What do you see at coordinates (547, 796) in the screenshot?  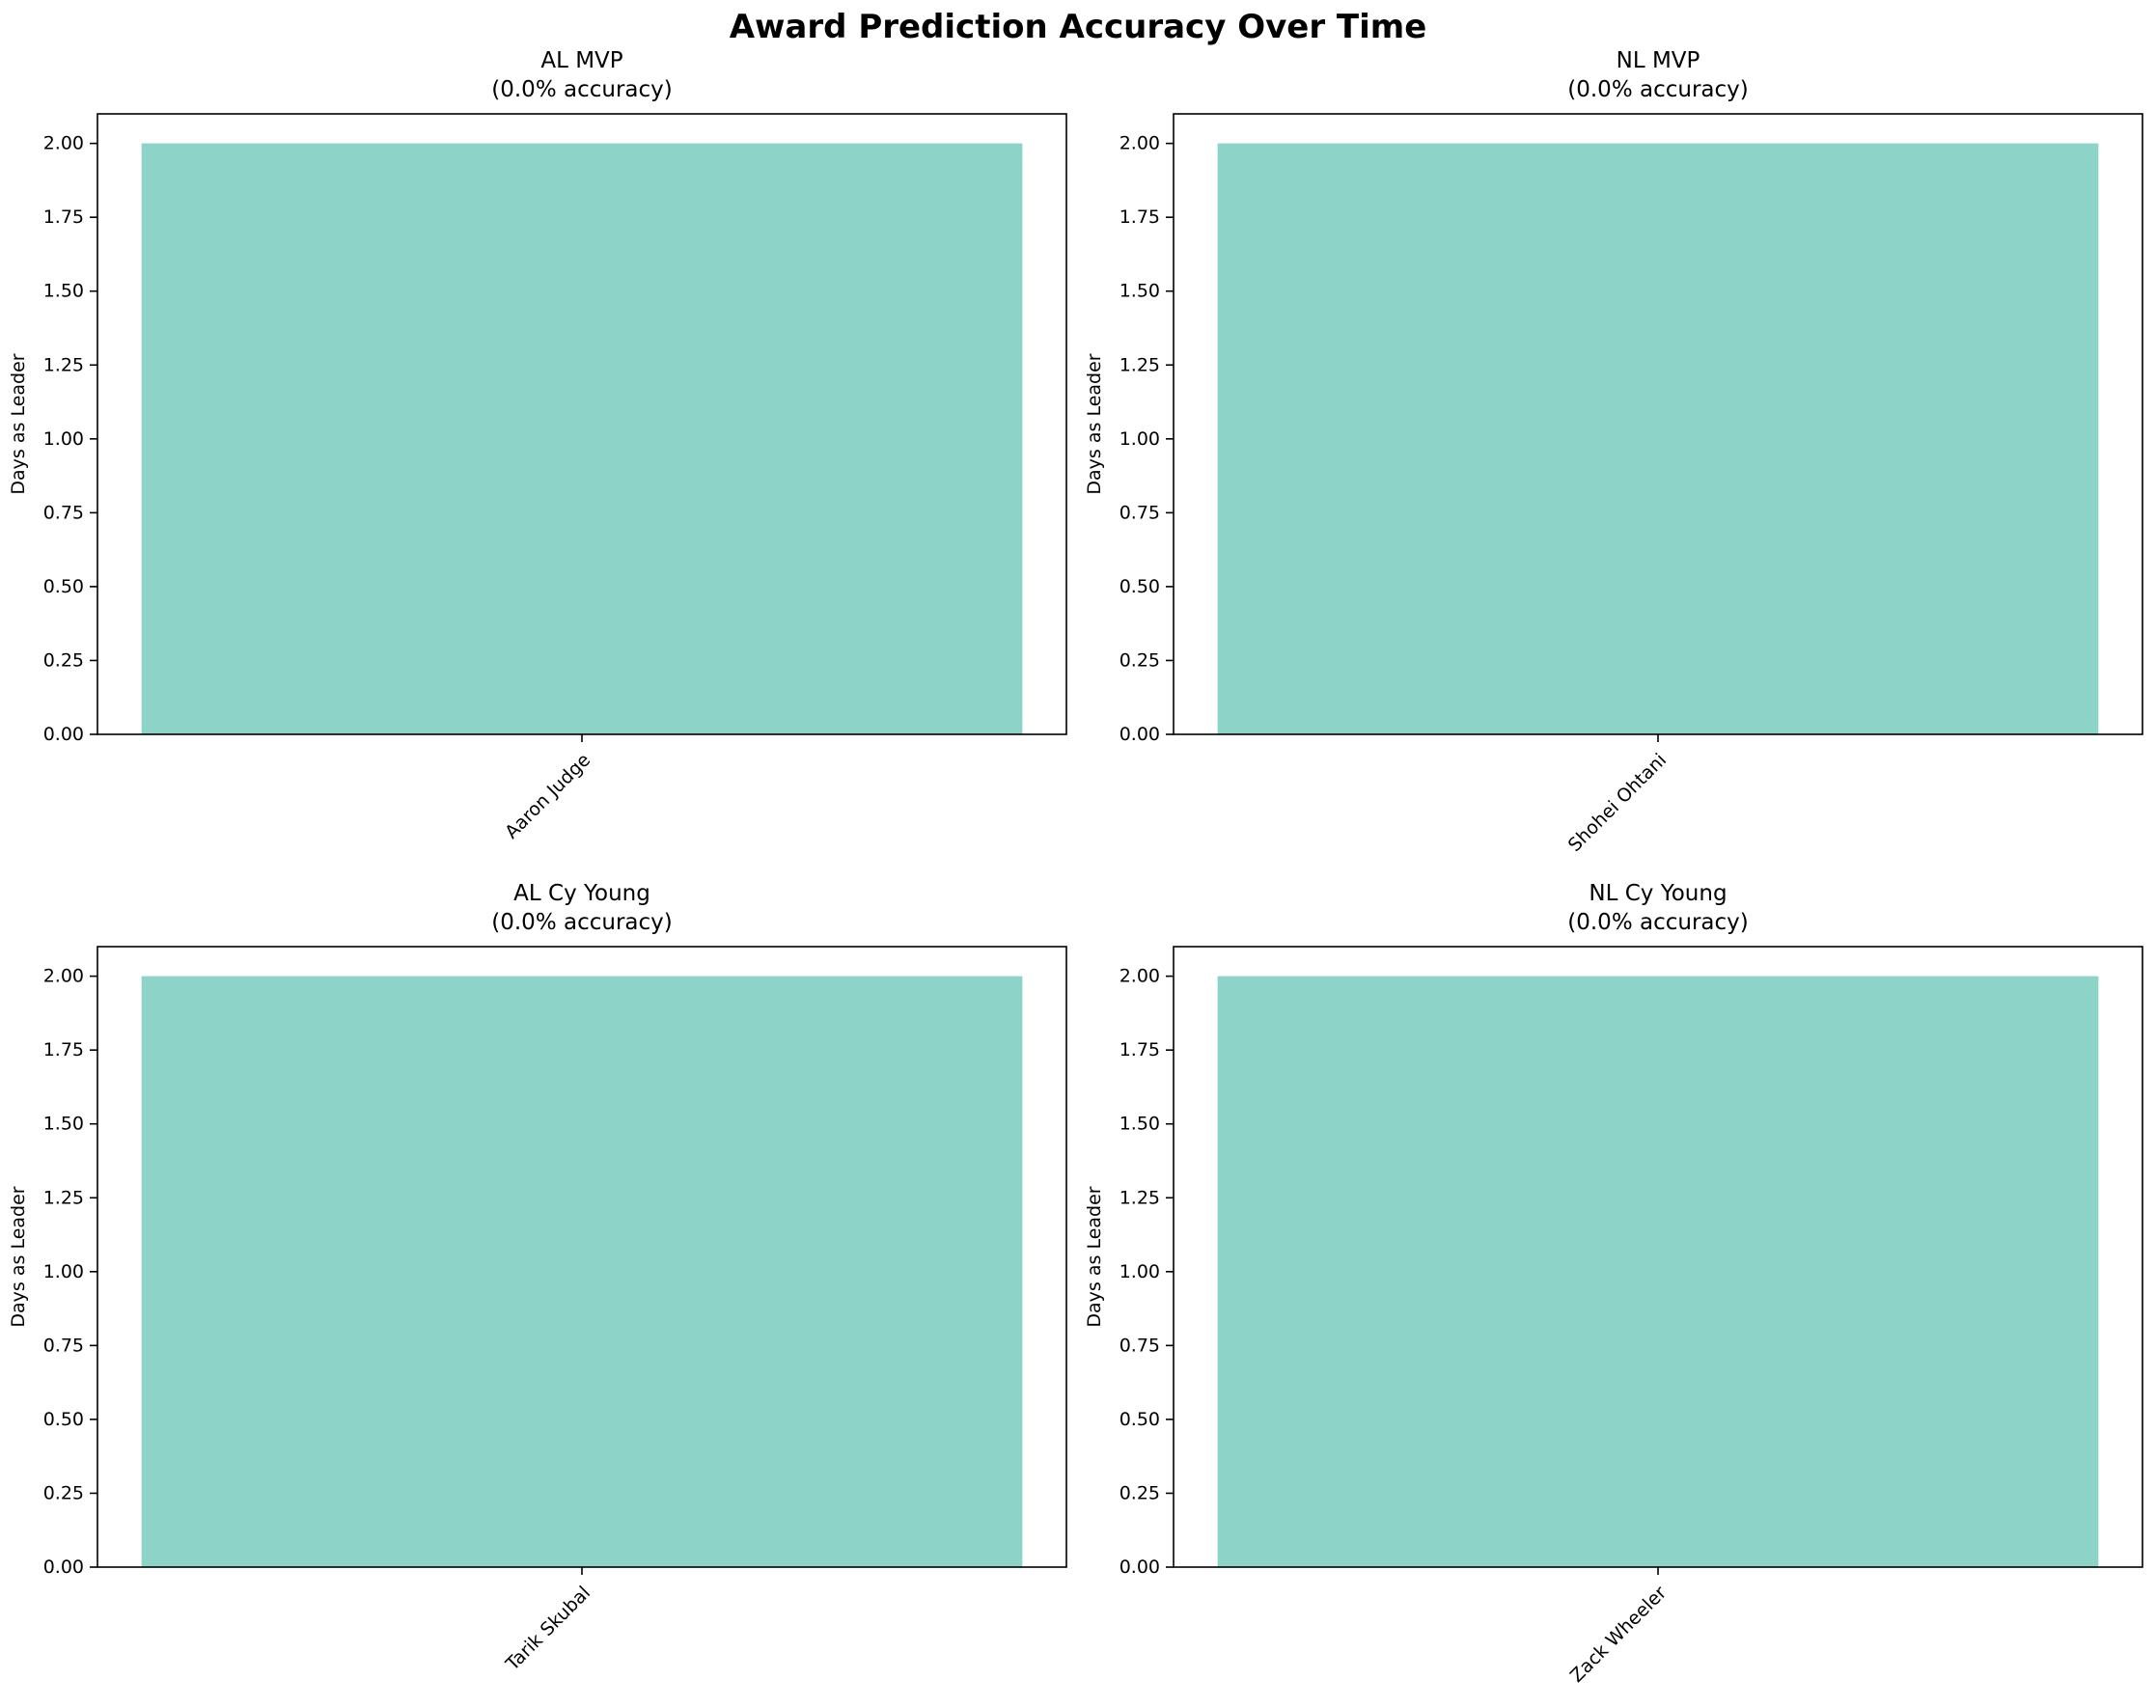 I see `x-tick-label: Aaron Judge` at bounding box center [547, 796].